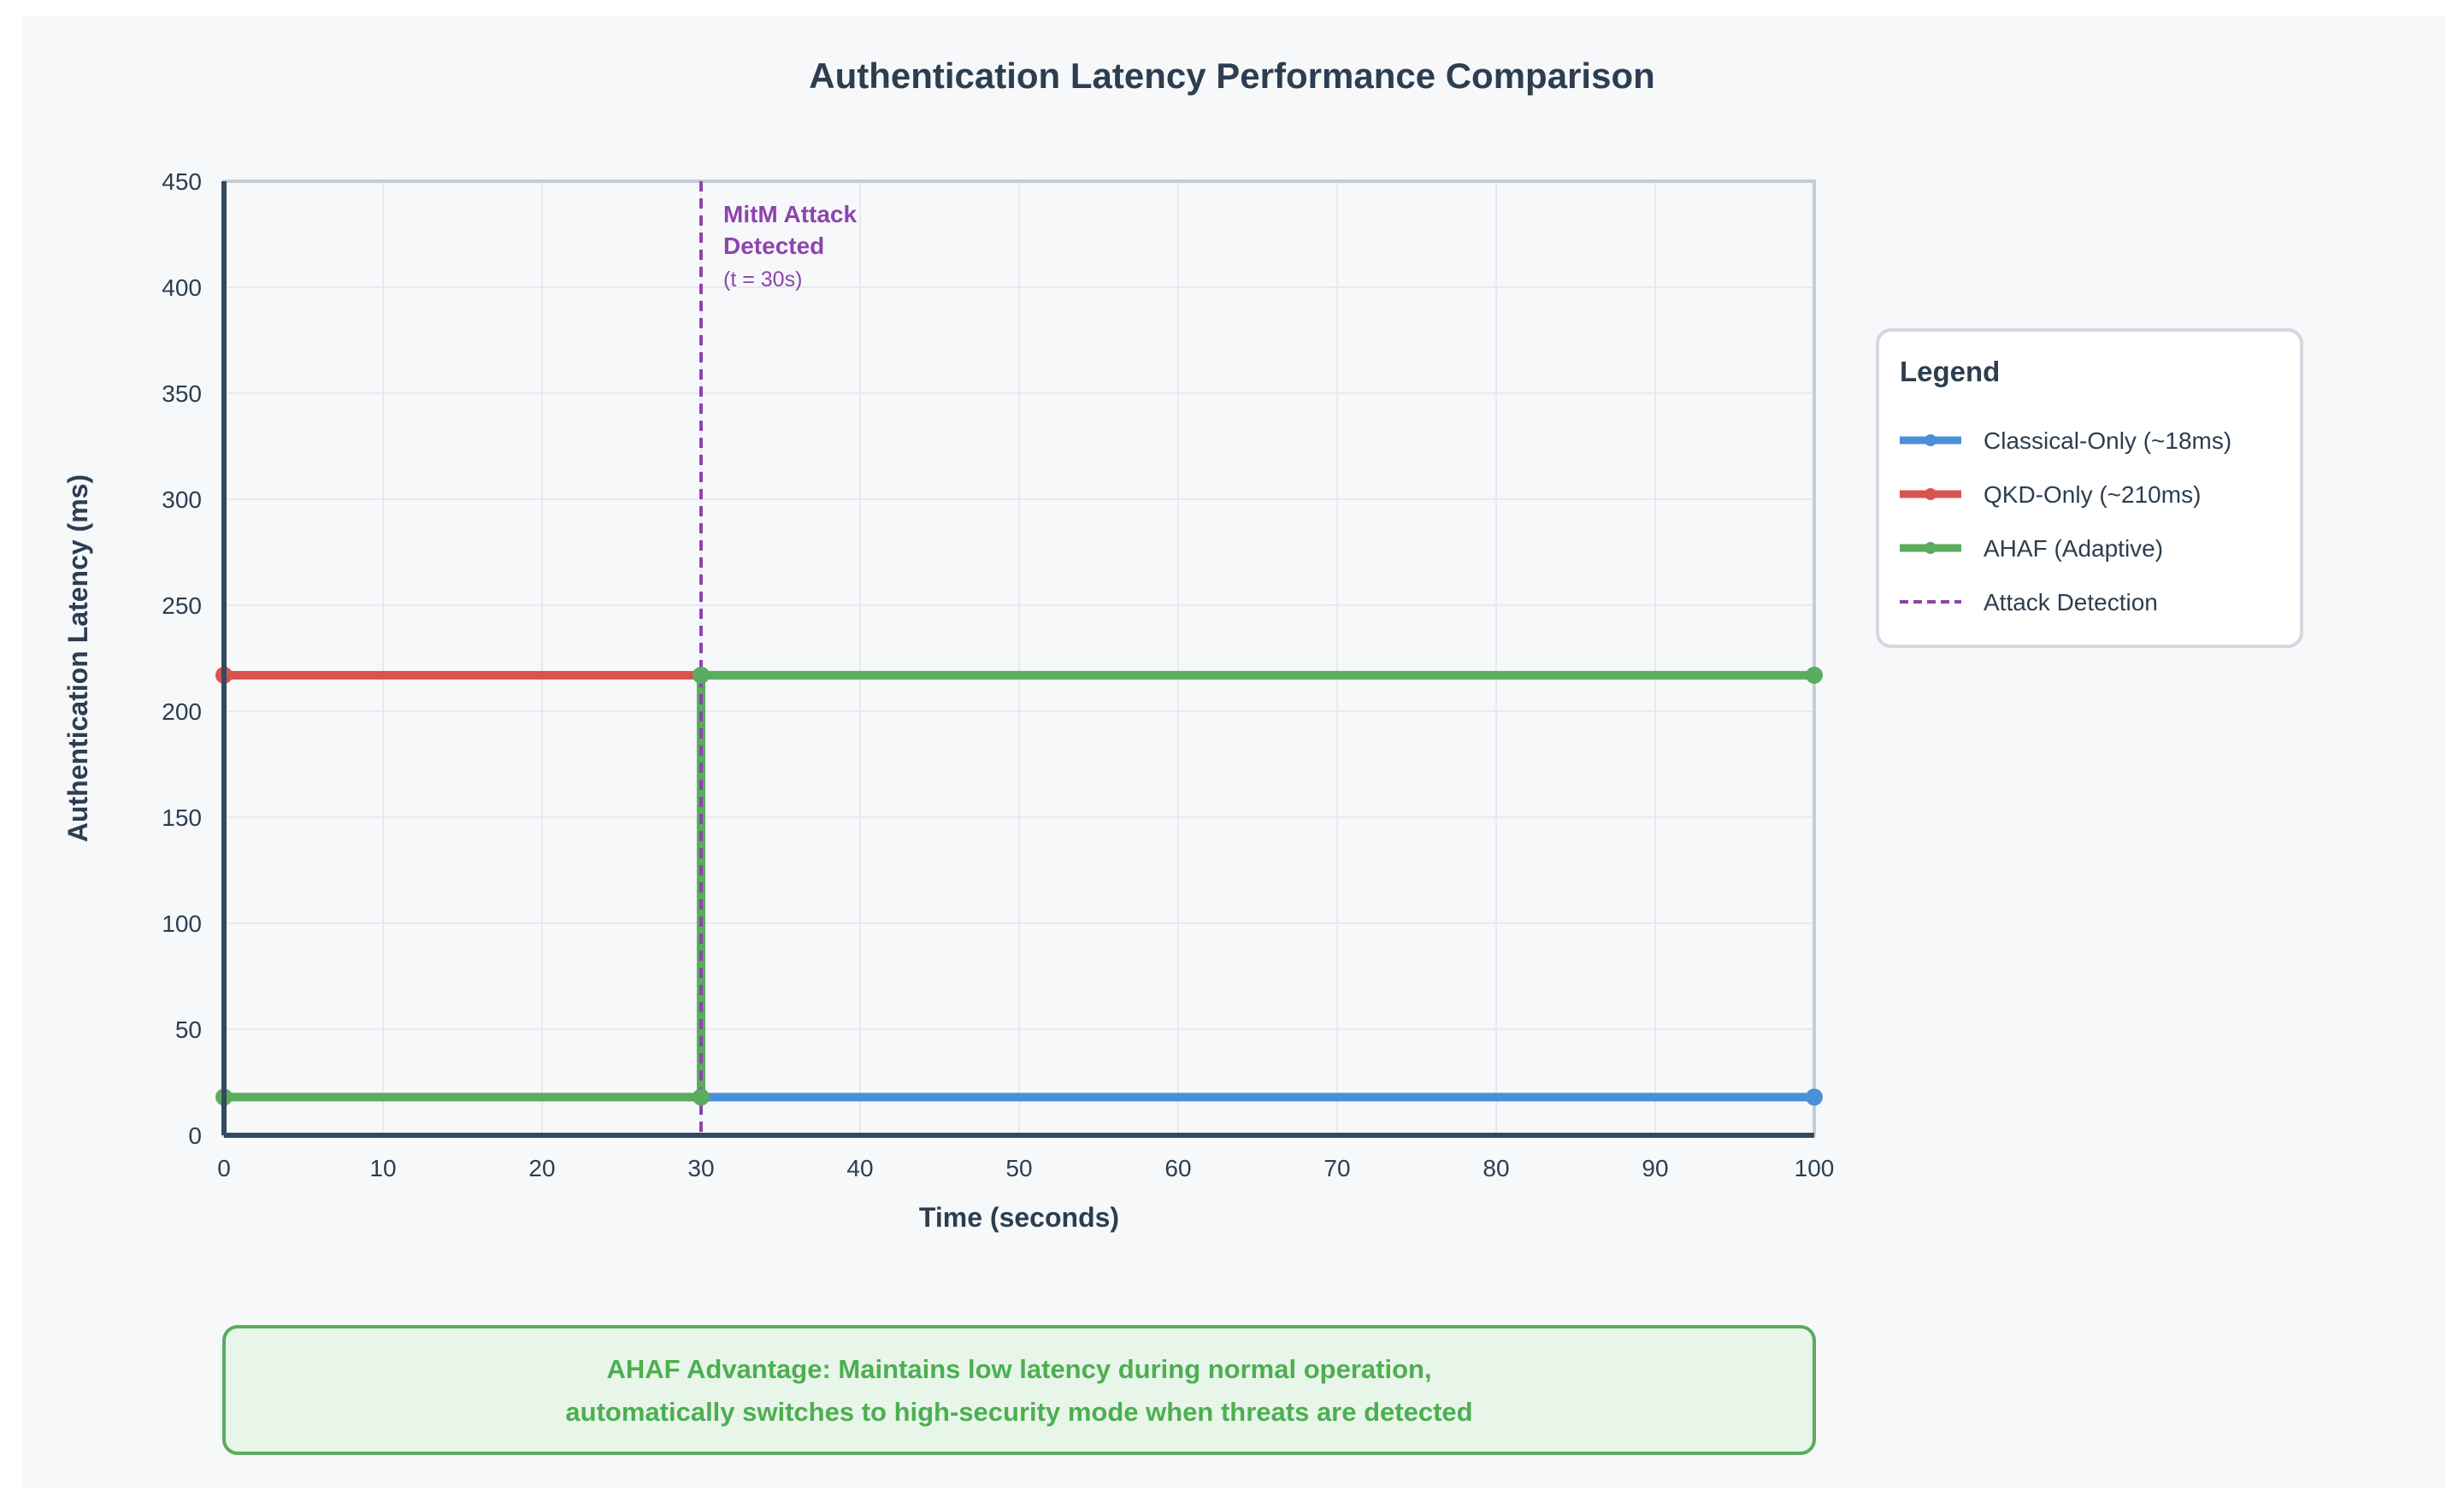  I want to click on y-axis-label: Authentication Latency (ms), so click(77, 658).